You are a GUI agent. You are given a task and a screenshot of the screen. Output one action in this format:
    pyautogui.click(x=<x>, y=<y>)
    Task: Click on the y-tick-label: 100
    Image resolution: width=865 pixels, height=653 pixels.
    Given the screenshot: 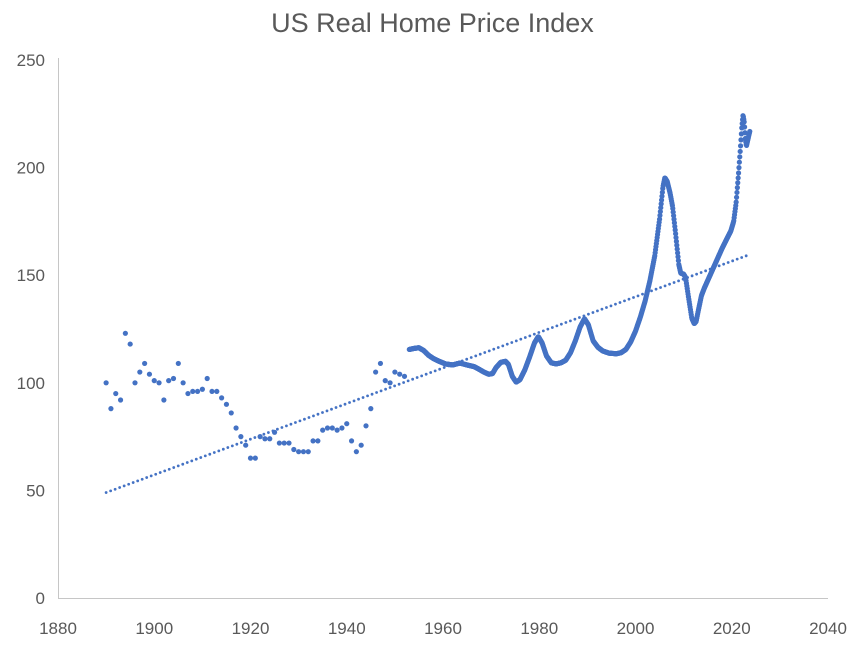 What is the action you would take?
    pyautogui.click(x=31, y=383)
    